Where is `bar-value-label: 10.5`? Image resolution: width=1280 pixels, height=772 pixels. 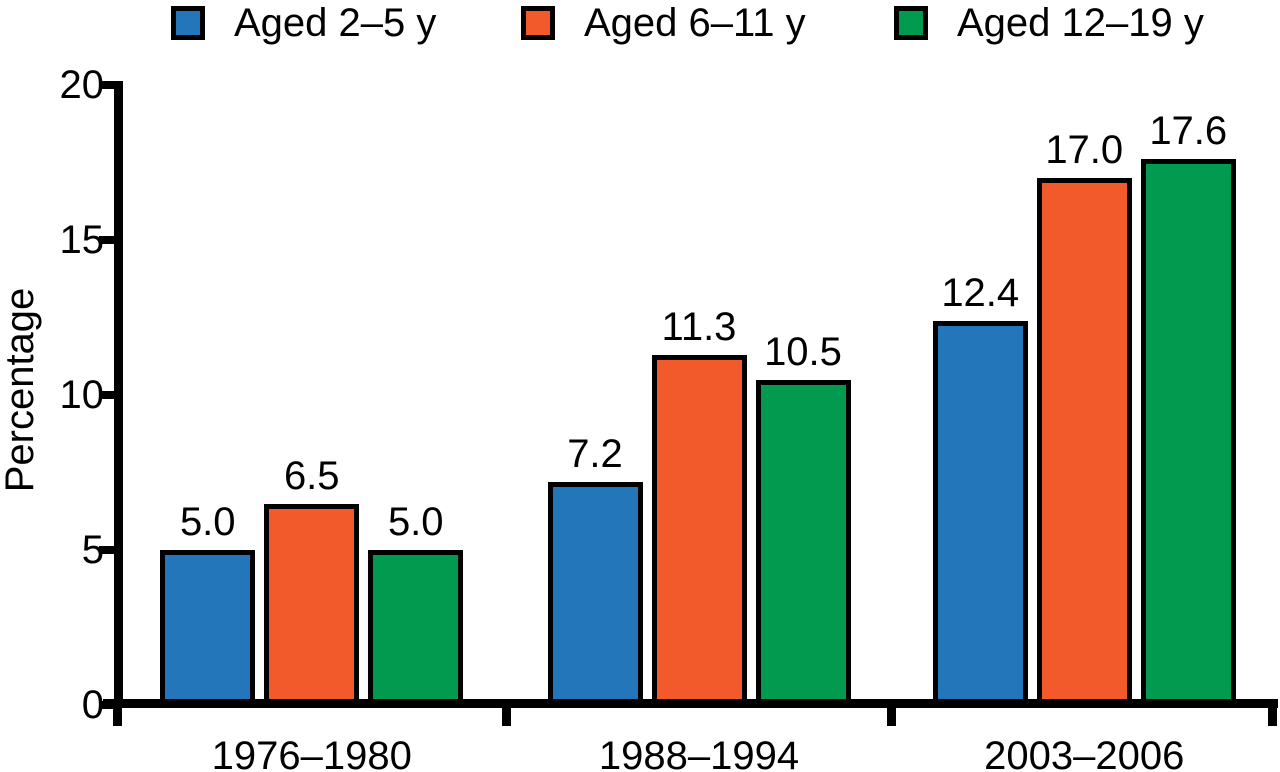
bar-value-label: 10.5 is located at coordinates (803, 351).